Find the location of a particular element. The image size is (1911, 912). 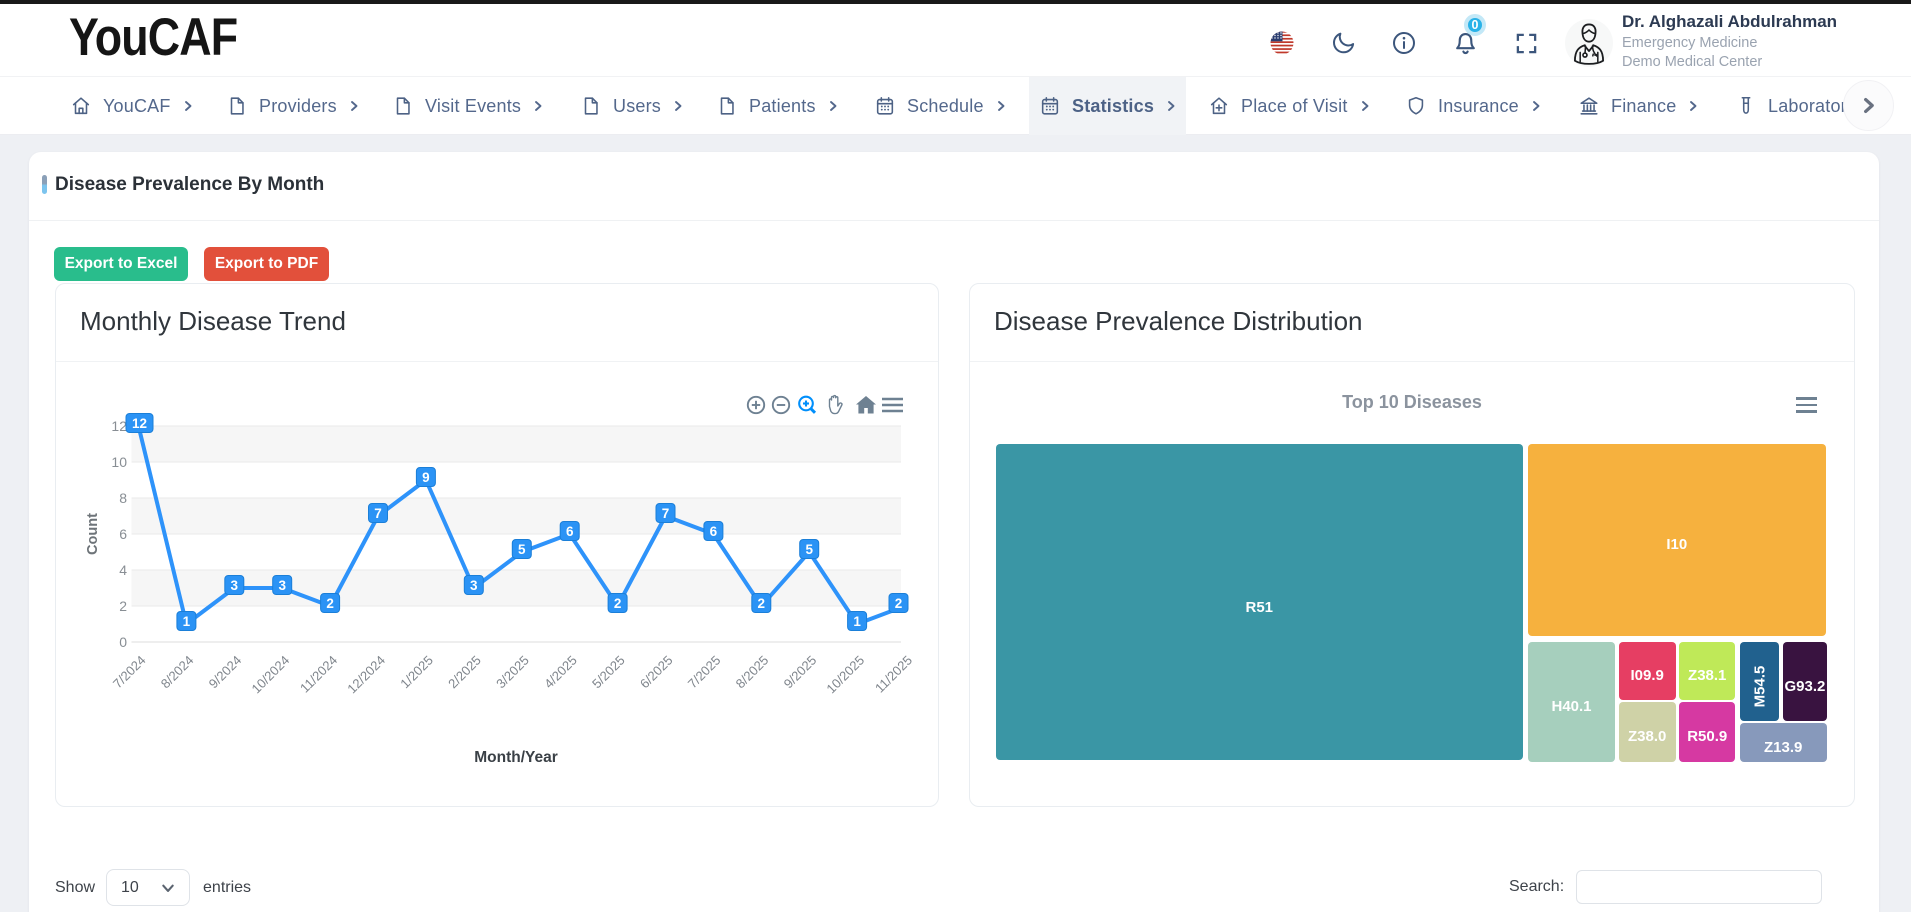

svg-text: 10/2024 is located at coordinates (270, 675).